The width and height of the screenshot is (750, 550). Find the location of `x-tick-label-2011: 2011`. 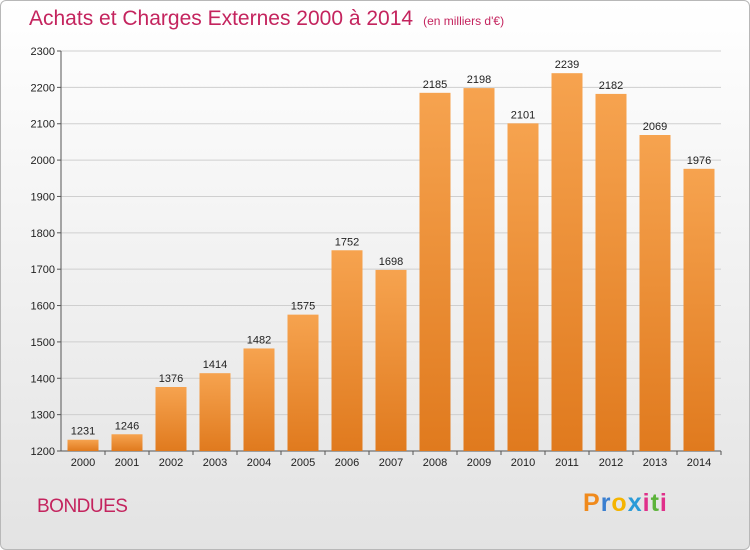

x-tick-label-2011: 2011 is located at coordinates (567, 463).